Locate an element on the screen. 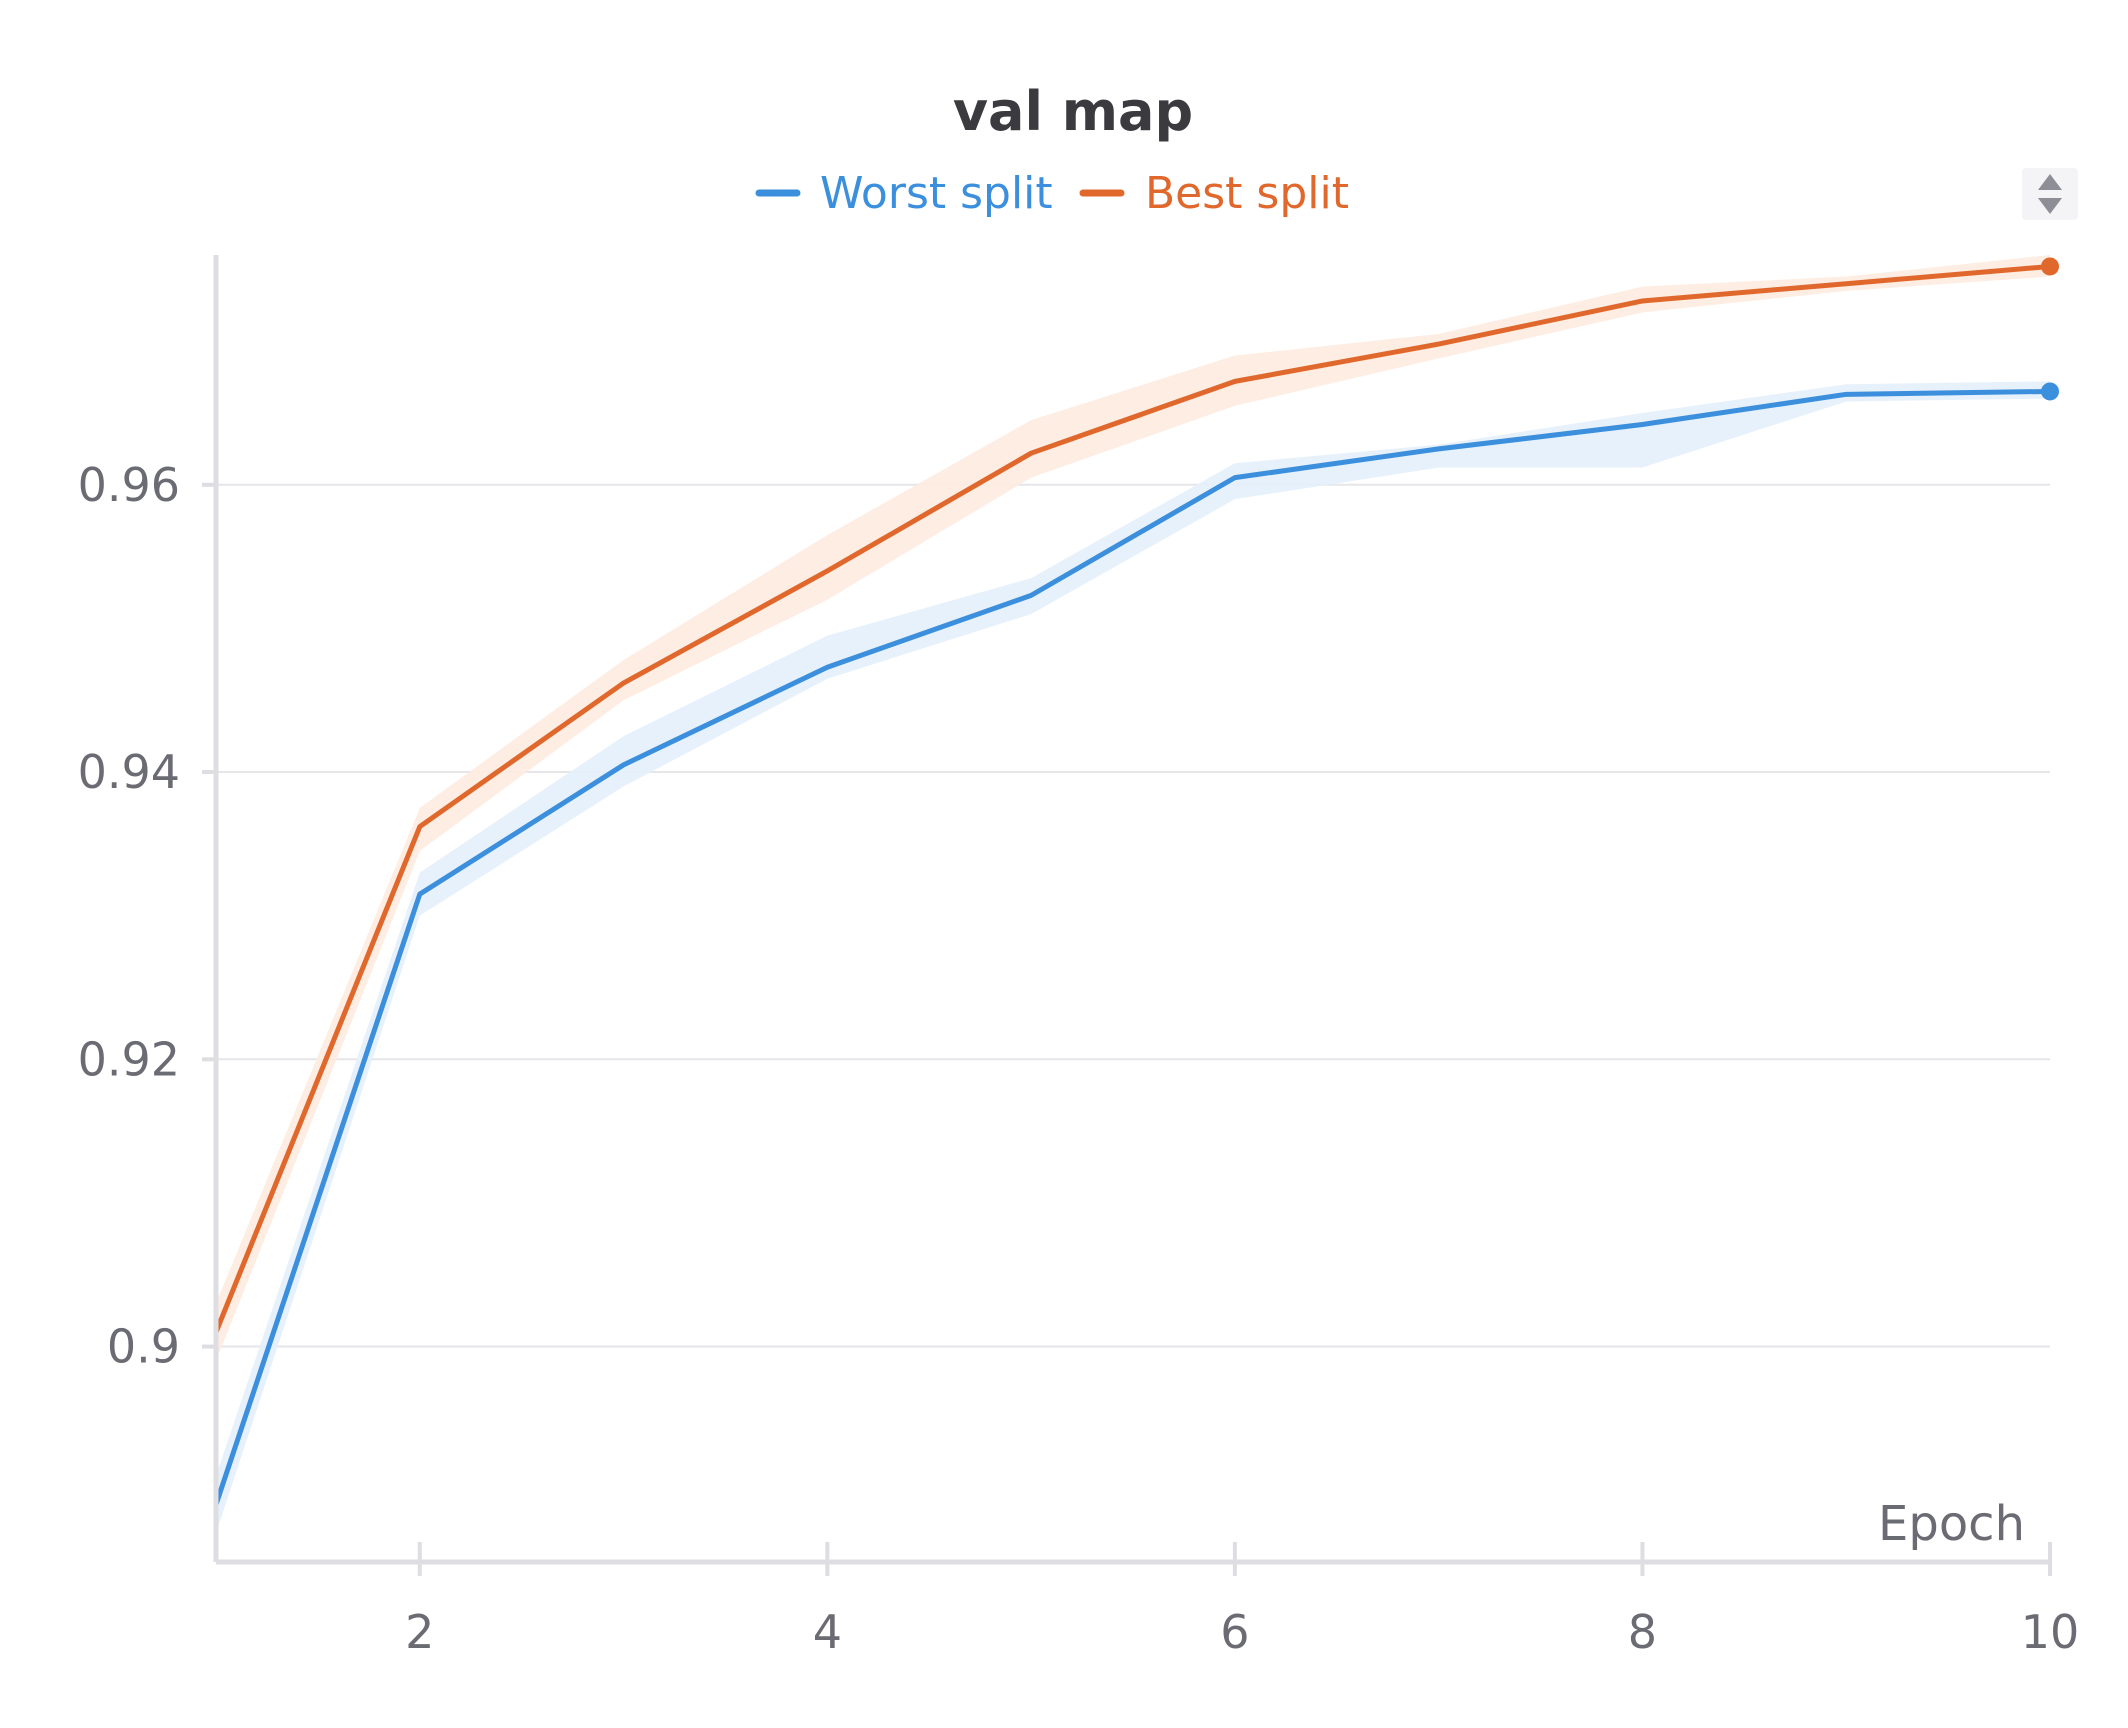 The width and height of the screenshot is (2128, 1728). legend-sort-control is located at coordinates (2050, 194).